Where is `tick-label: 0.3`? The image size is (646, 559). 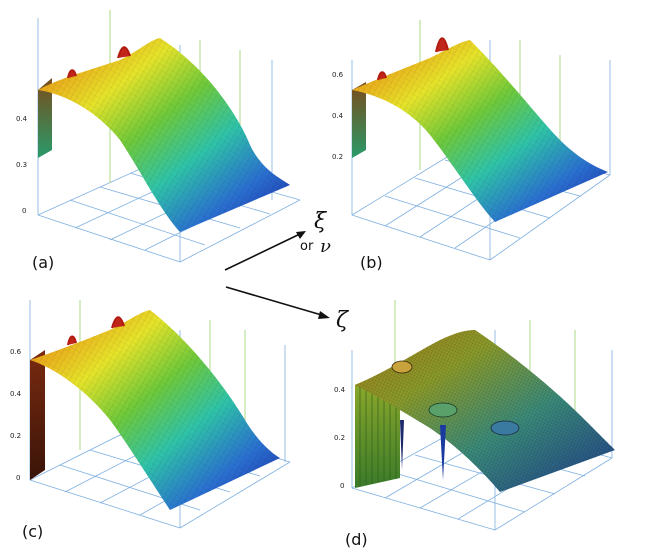
tick-label: 0.3 is located at coordinates (21, 165).